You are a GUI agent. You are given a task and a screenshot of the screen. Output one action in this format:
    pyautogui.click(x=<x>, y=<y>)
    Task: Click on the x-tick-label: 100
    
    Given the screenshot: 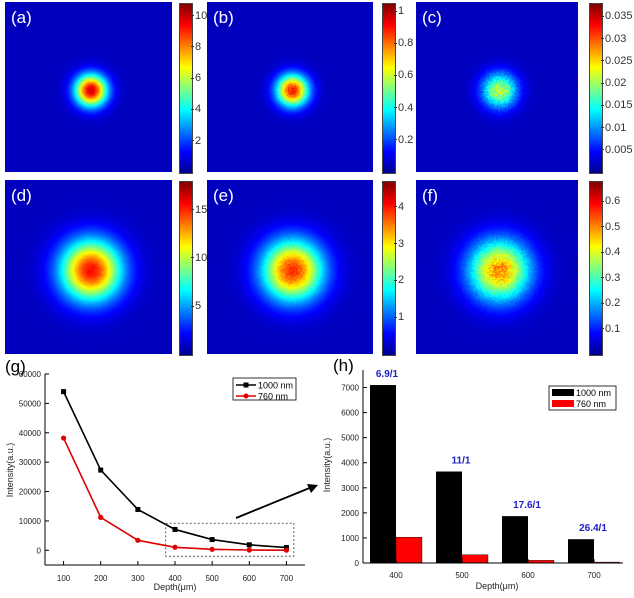 What is the action you would take?
    pyautogui.click(x=64, y=578)
    